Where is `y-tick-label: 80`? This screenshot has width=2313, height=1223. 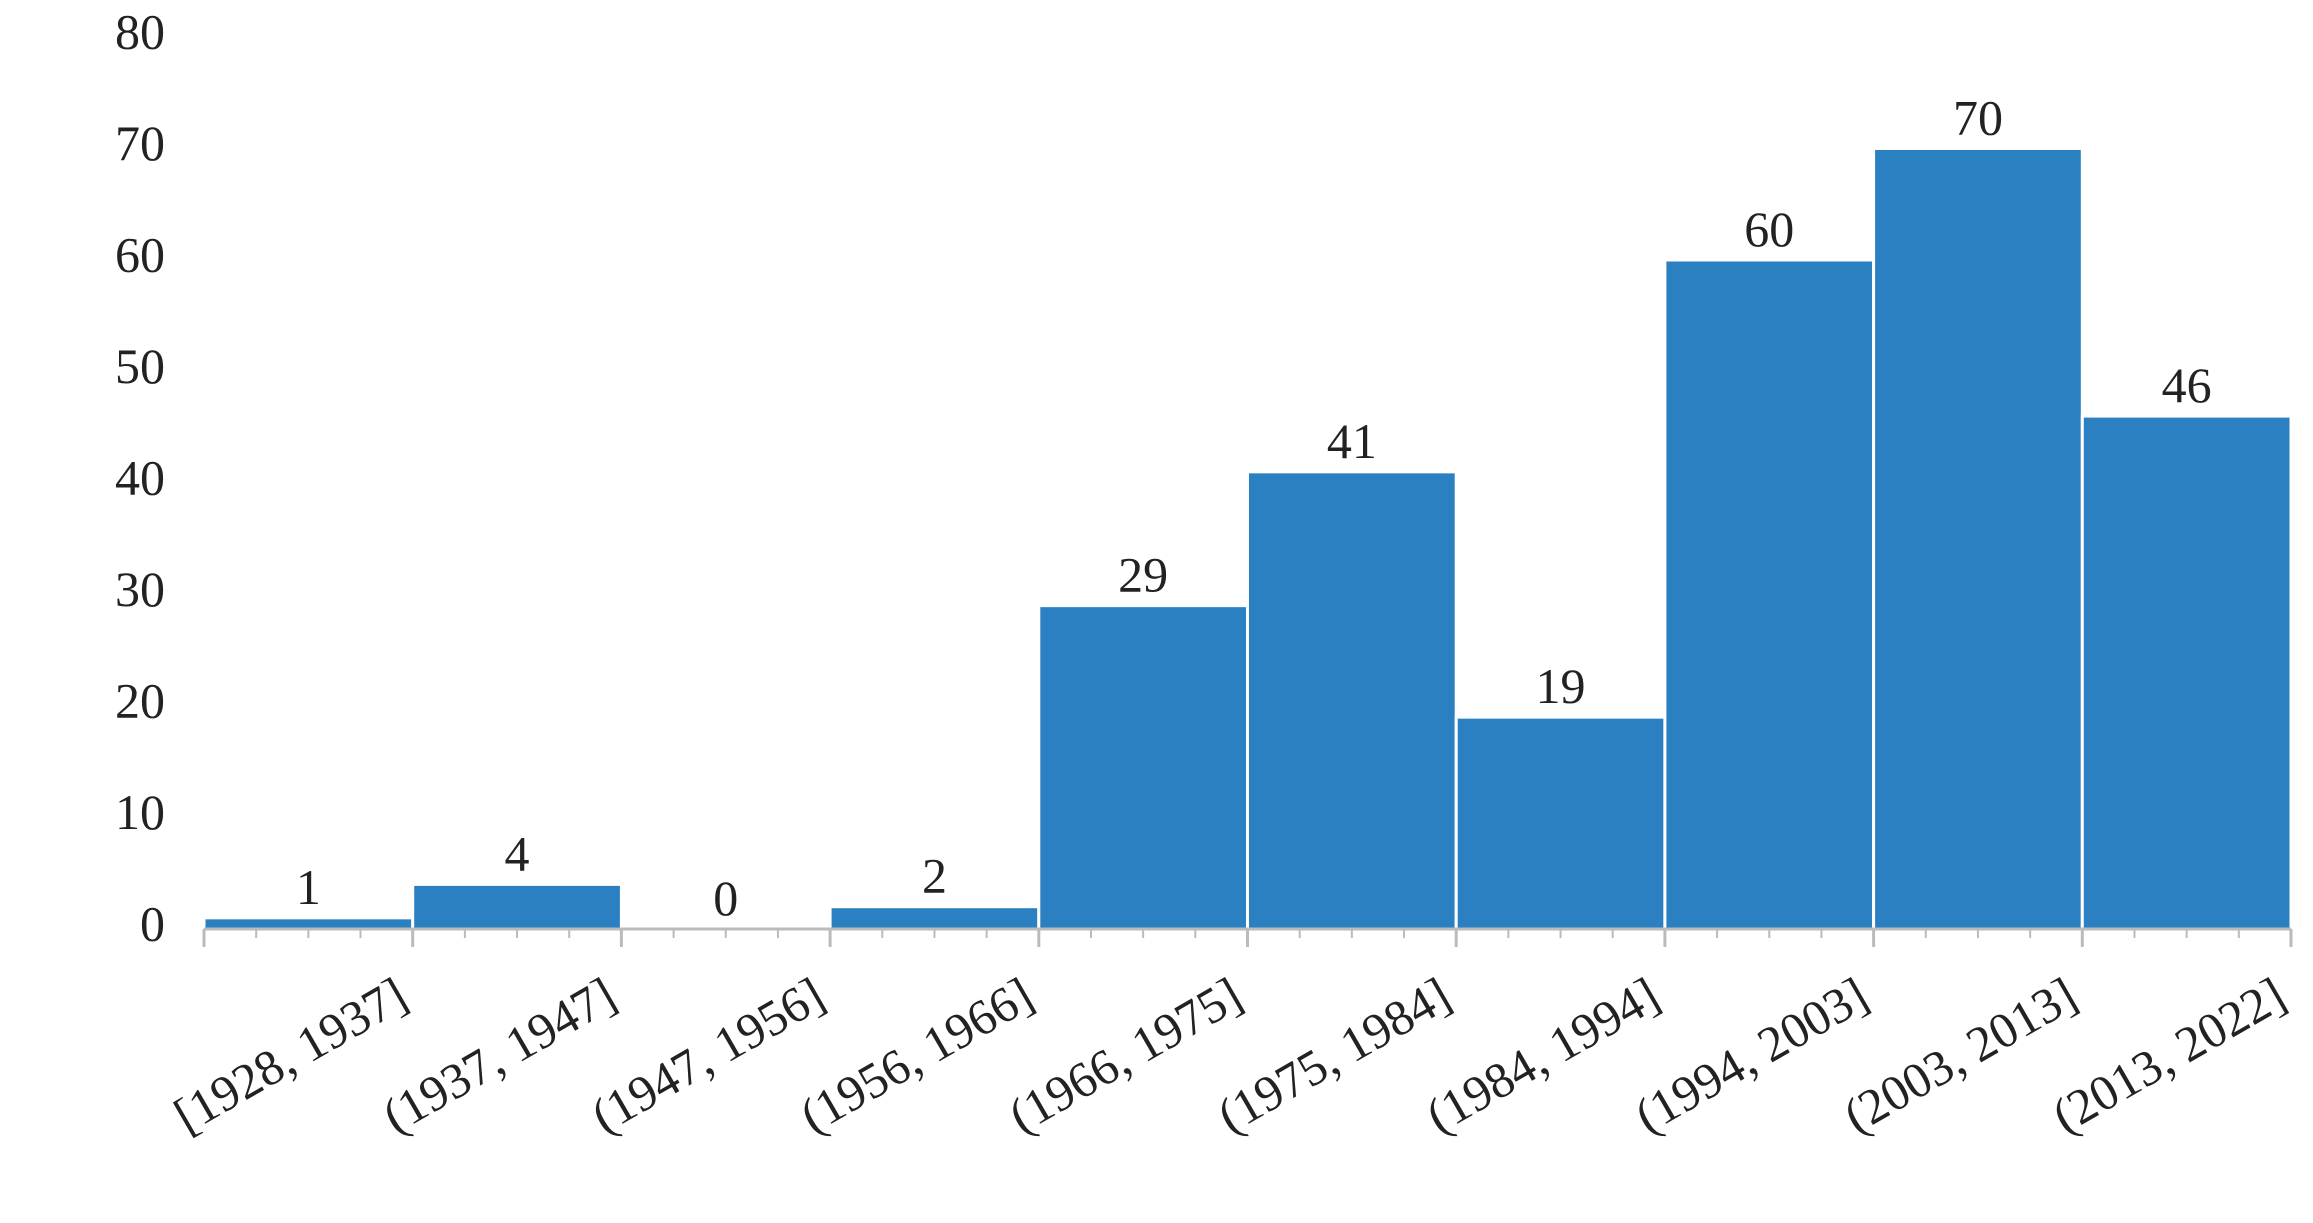
y-tick-label: 80 is located at coordinates (140, 31).